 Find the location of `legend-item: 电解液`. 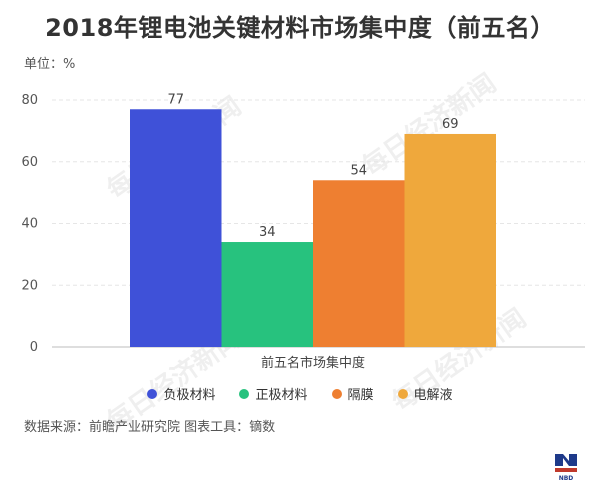

legend-item: 电解液 is located at coordinates (425, 393).